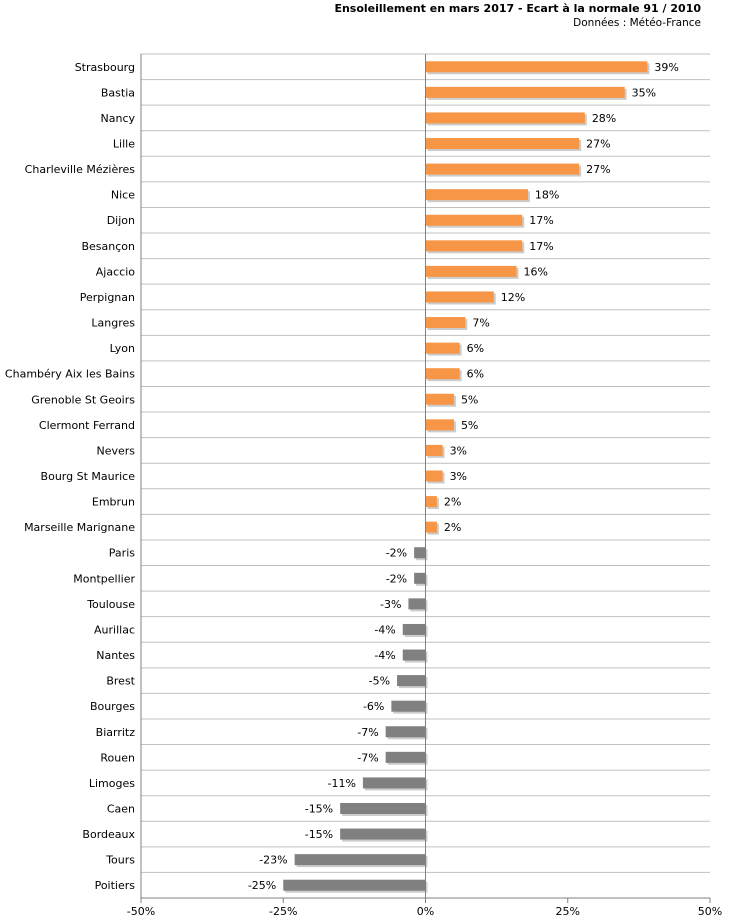 The image size is (730, 921). Describe the element at coordinates (116, 732) in the screenshot. I see `category-label: Biarritz` at that location.